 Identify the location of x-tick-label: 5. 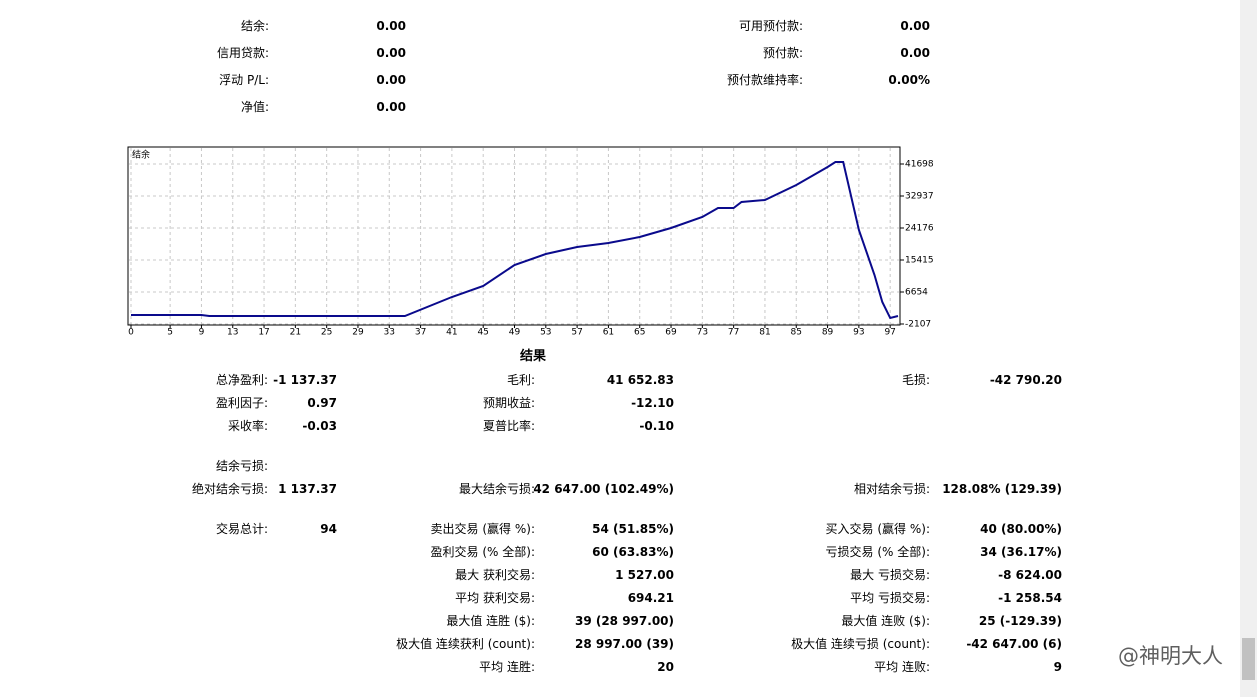
(170, 333).